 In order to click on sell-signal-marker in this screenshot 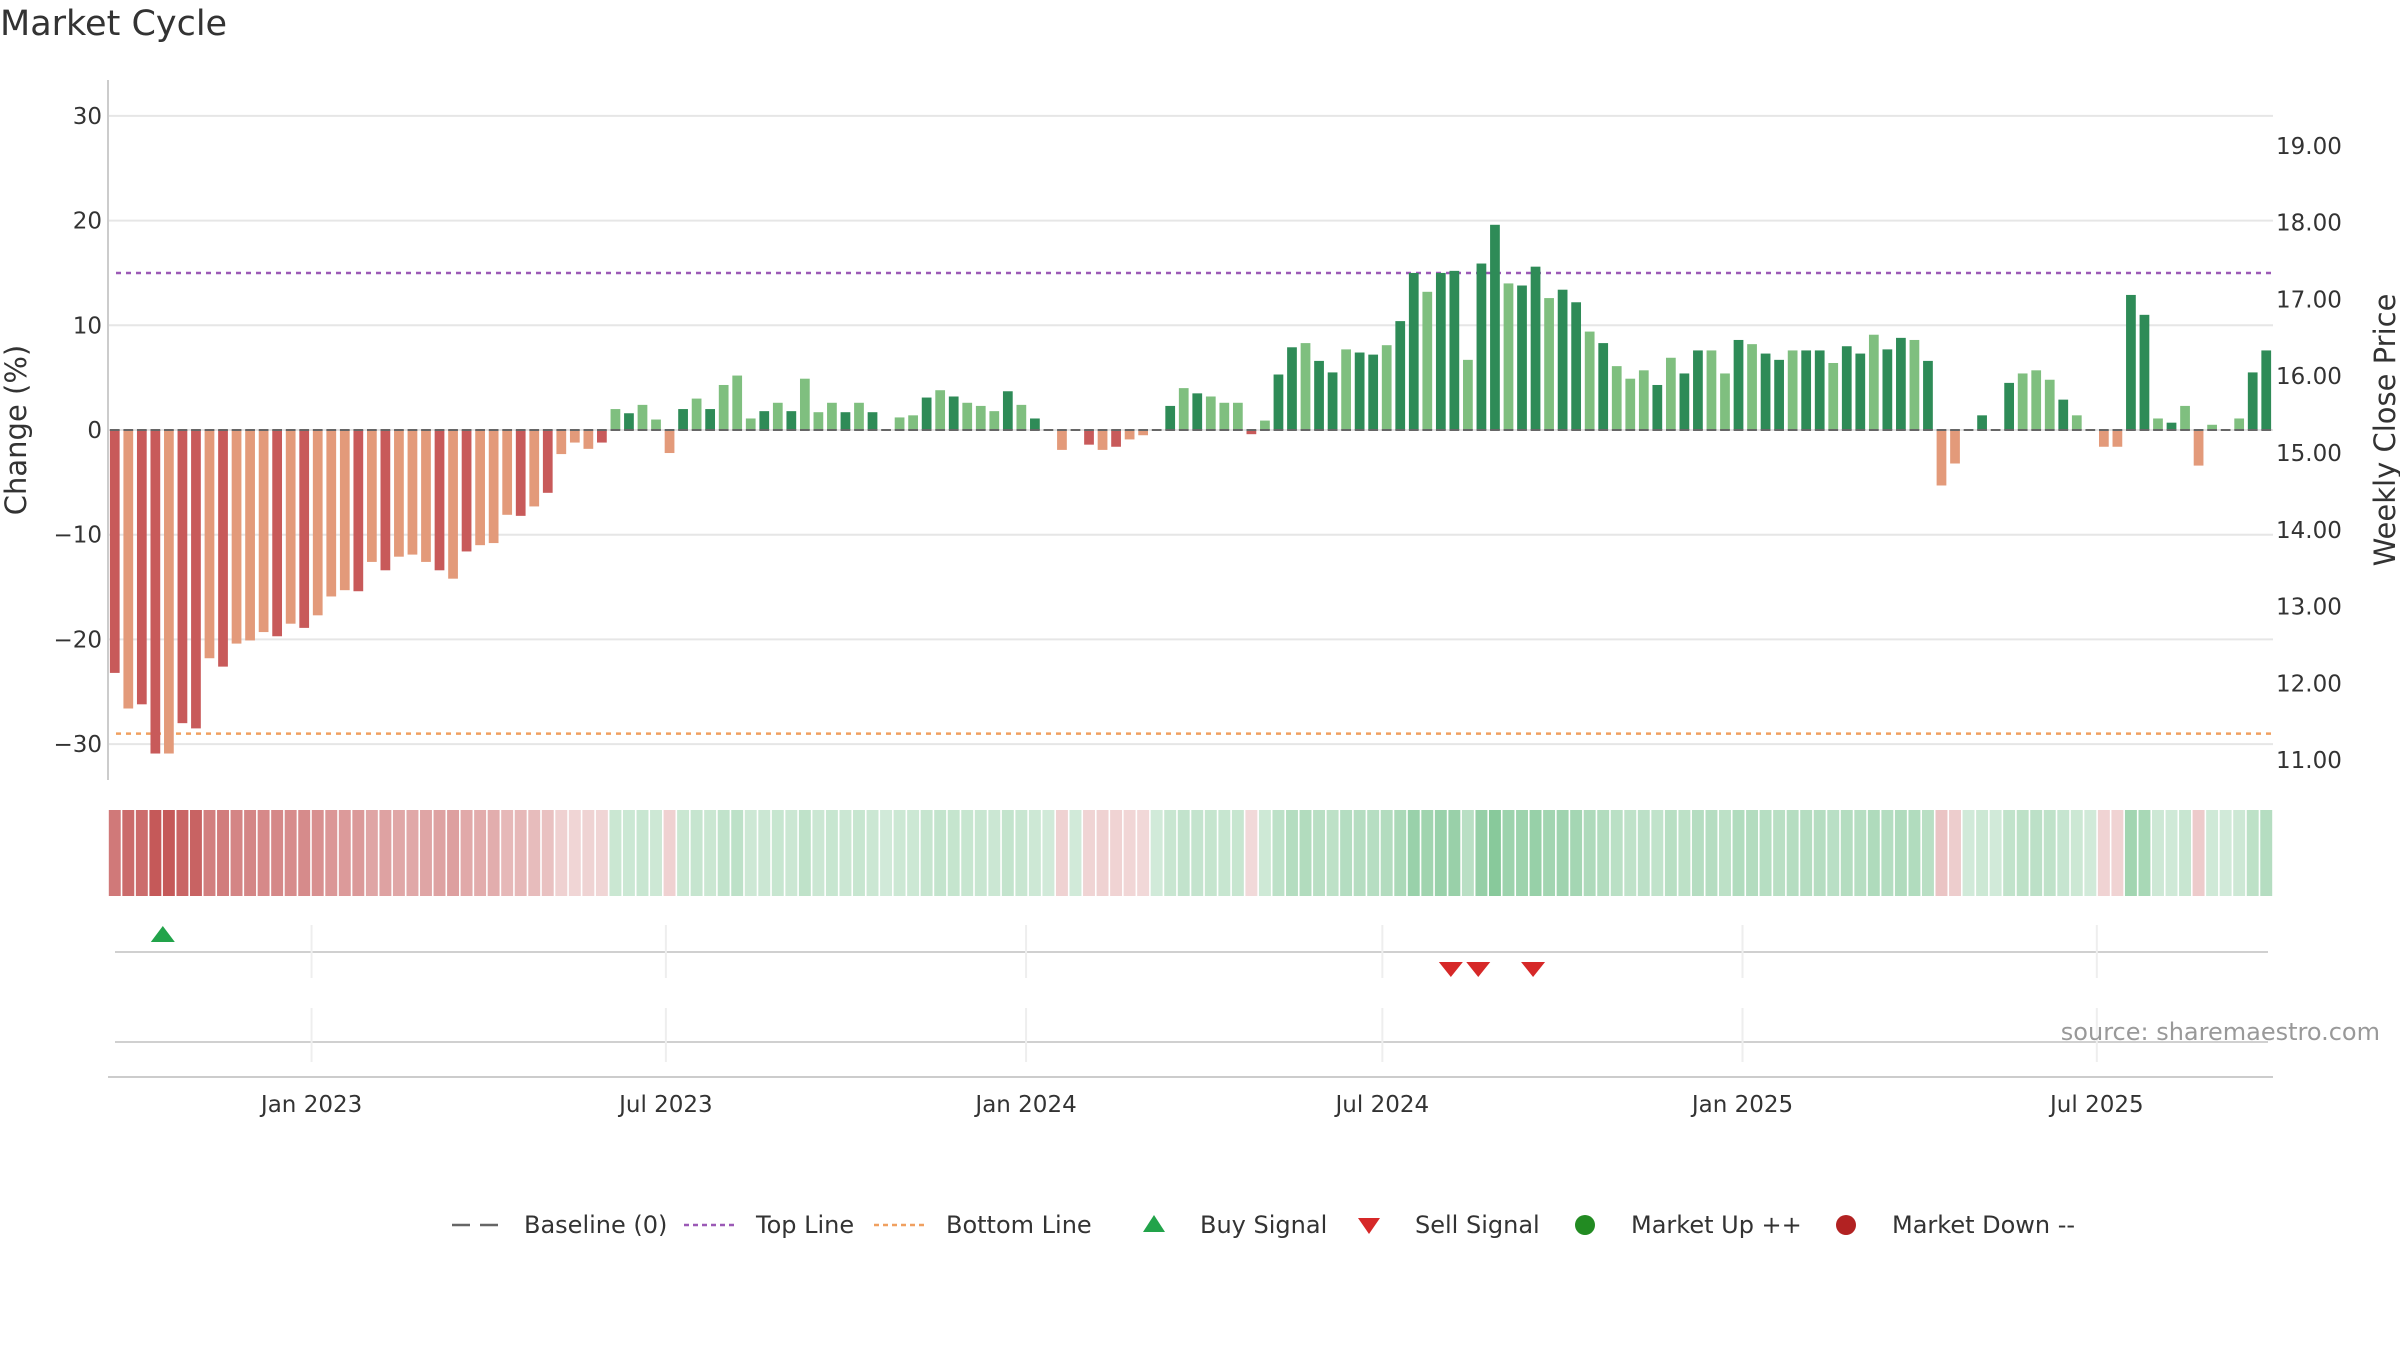, I will do `click(1478, 969)`.